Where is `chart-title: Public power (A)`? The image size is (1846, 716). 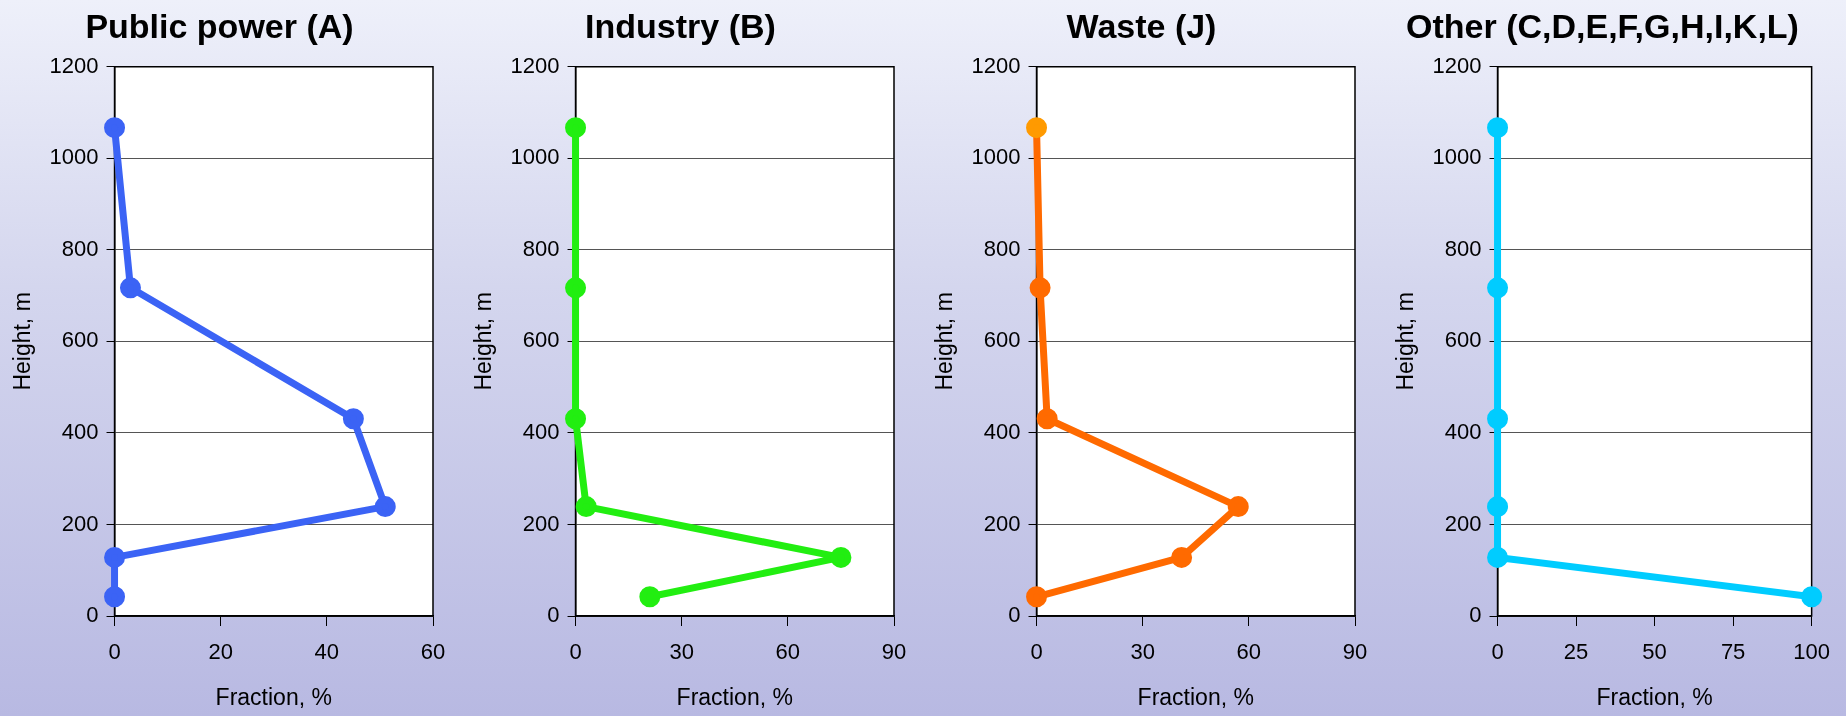
chart-title: Public power (A) is located at coordinates (219, 25).